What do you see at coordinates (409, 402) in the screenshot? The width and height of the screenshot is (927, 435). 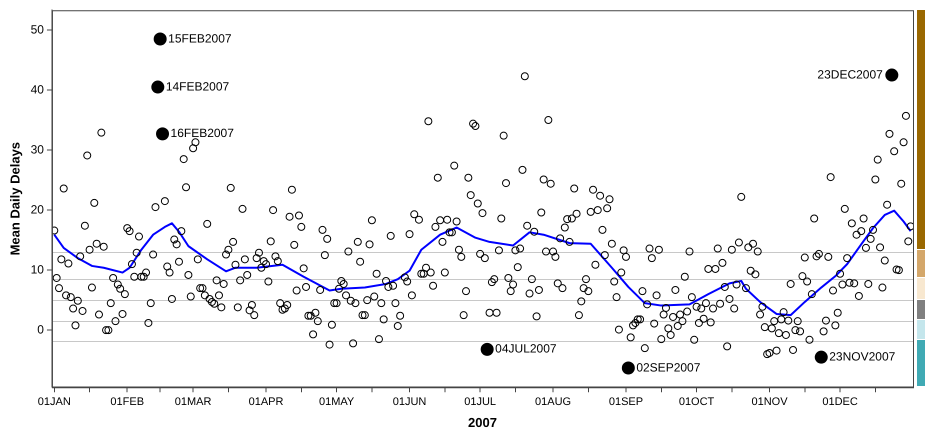 I see `x-tick-label: 01JUN` at bounding box center [409, 402].